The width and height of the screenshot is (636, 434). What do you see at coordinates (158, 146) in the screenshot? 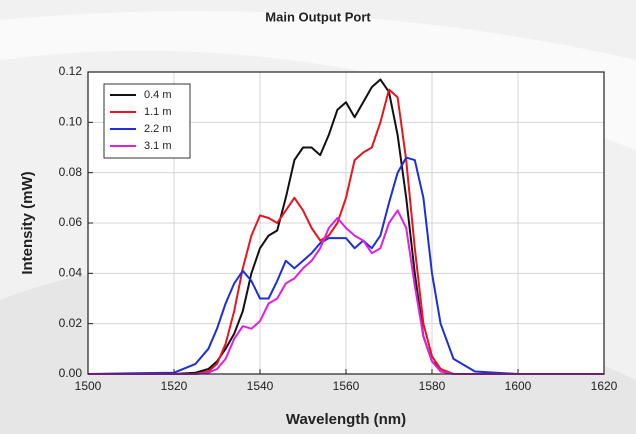
I see `legend-label: 3.1 m` at bounding box center [158, 146].